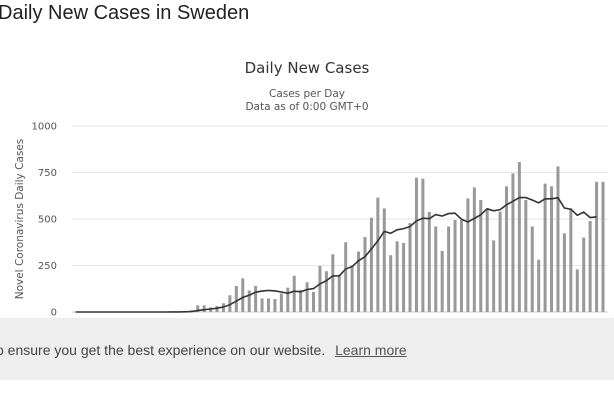 This screenshot has width=614, height=400. What do you see at coordinates (307, 94) in the screenshot?
I see `chart-subtitle: Cases per Day` at bounding box center [307, 94].